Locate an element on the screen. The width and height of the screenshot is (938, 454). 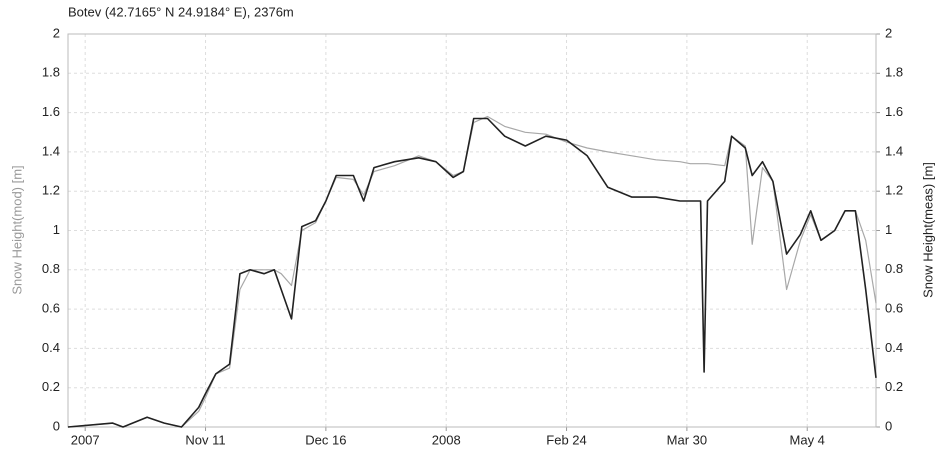
y2-tick-label: 1 is located at coordinates (888, 229).